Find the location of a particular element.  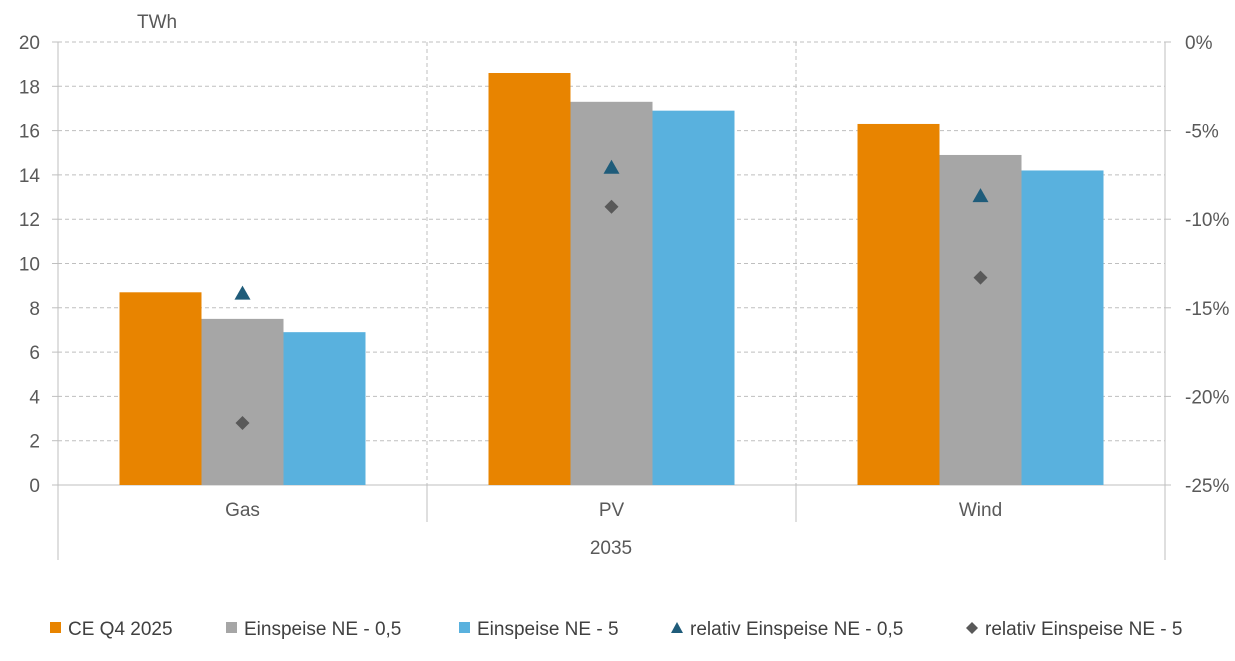

legend-label: Einspeise NE - 5 is located at coordinates (548, 629).